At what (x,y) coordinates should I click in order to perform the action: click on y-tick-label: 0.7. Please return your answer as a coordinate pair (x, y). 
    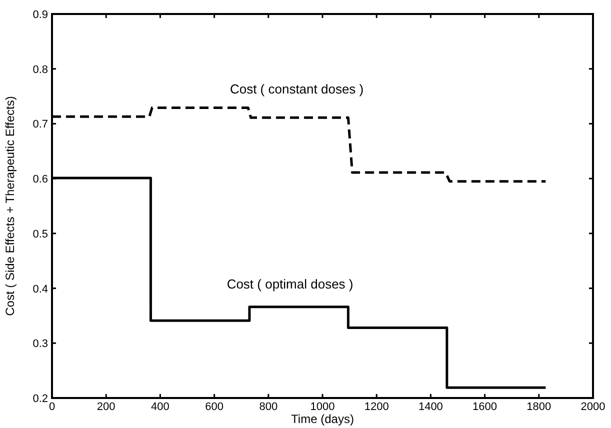
    Looking at the image, I should click on (40, 124).